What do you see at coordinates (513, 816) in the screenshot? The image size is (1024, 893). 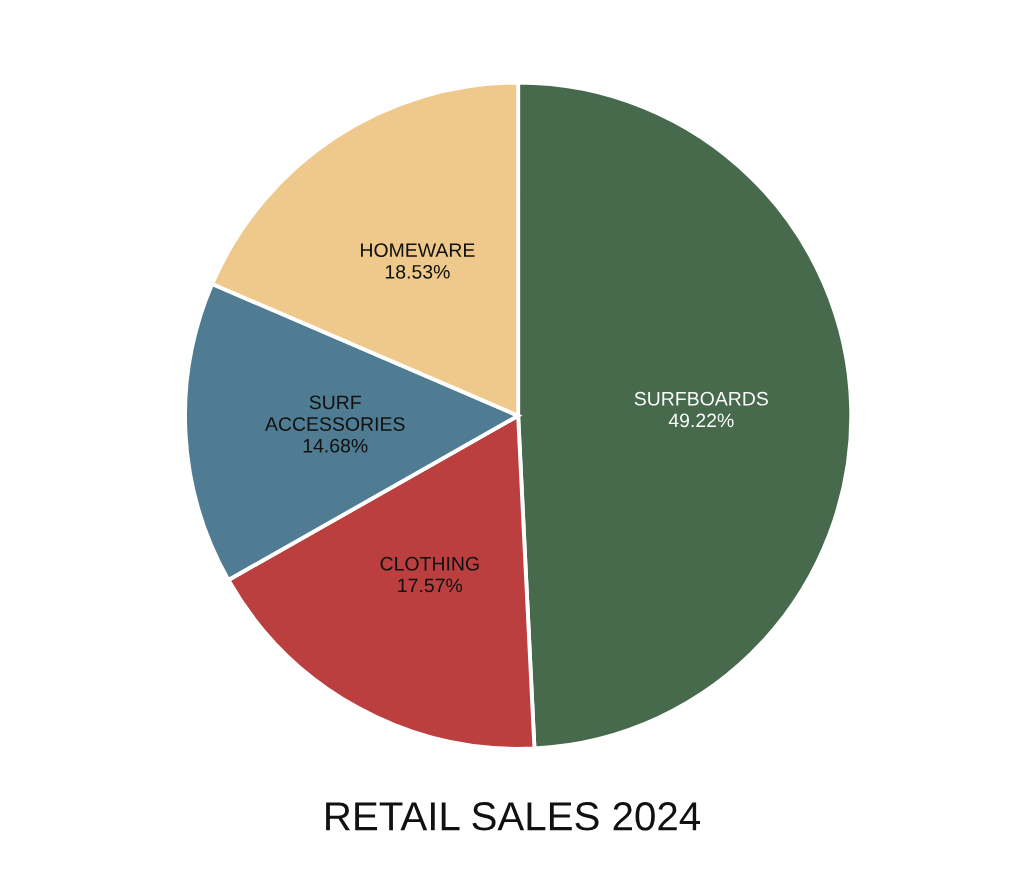 I see `text: RETAIL SALES 2024` at bounding box center [513, 816].